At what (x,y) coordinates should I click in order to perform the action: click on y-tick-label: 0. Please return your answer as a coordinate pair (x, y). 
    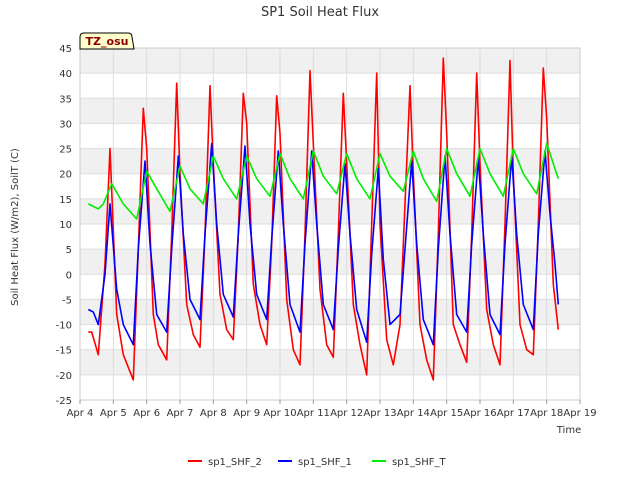
    Looking at the image, I should click on (69, 275).